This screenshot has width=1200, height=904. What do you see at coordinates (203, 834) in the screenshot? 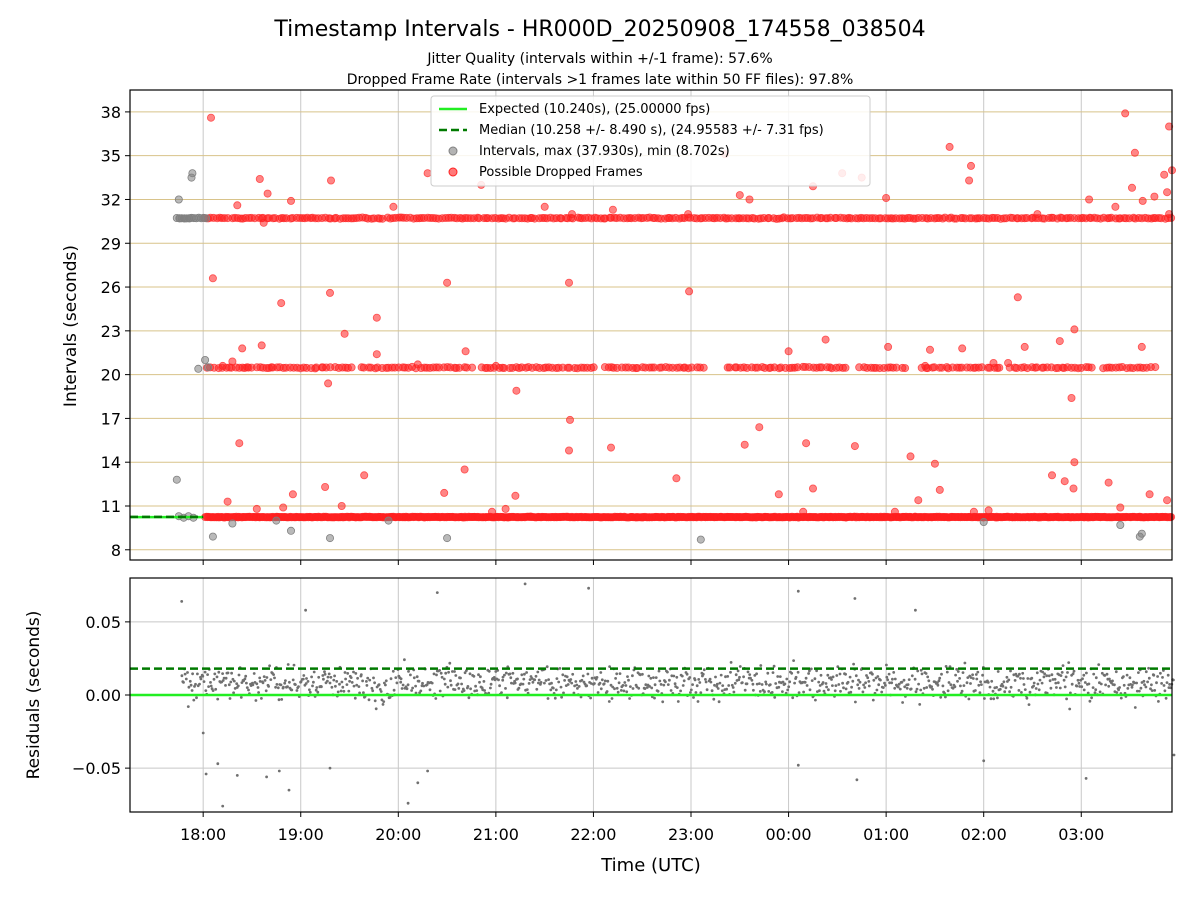
I see `x-tick-label: 18:00` at bounding box center [203, 834].